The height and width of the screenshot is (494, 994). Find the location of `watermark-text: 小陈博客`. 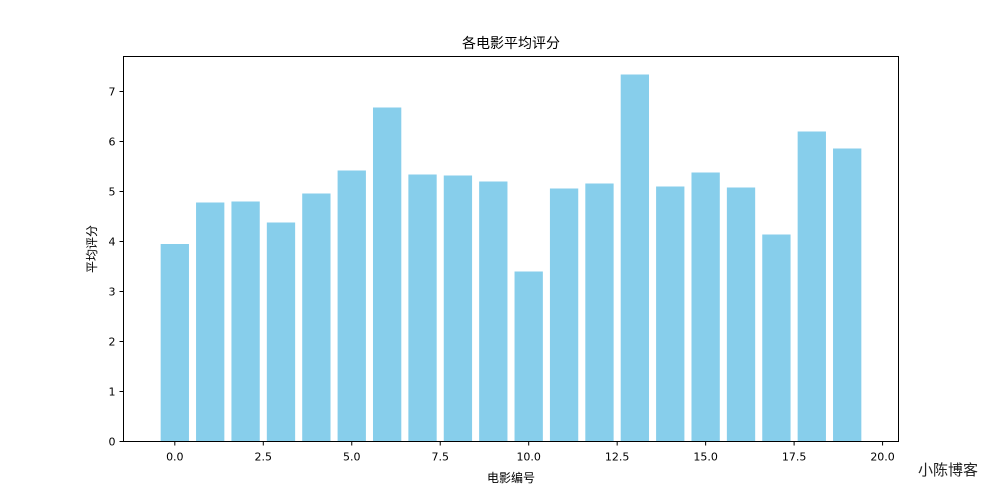

watermark-text: 小陈博客 is located at coordinates (947, 470).